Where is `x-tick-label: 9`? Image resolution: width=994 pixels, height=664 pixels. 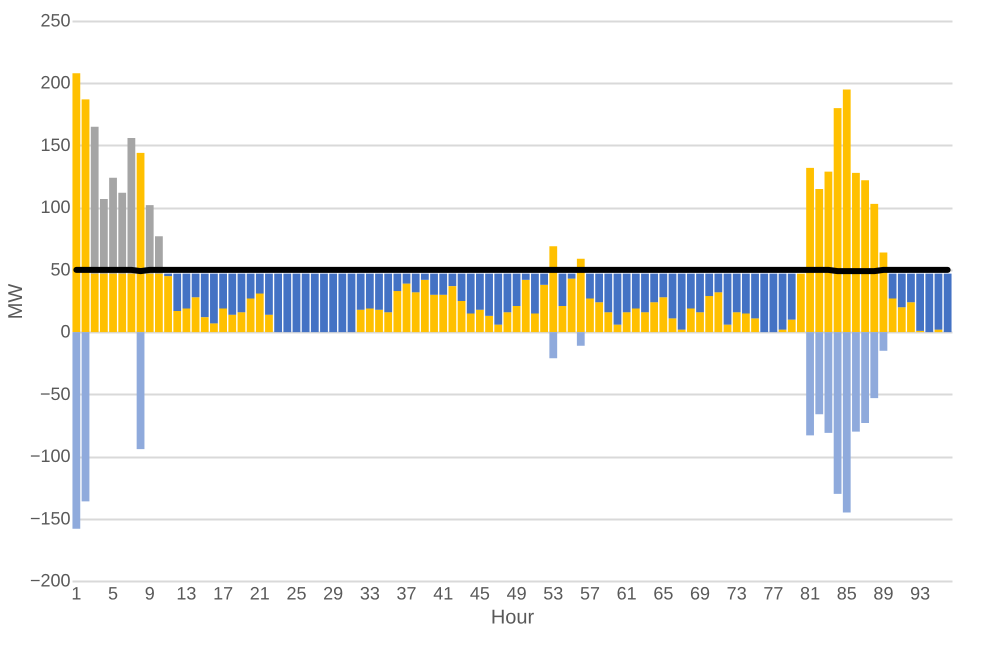 x-tick-label: 9 is located at coordinates (149, 594).